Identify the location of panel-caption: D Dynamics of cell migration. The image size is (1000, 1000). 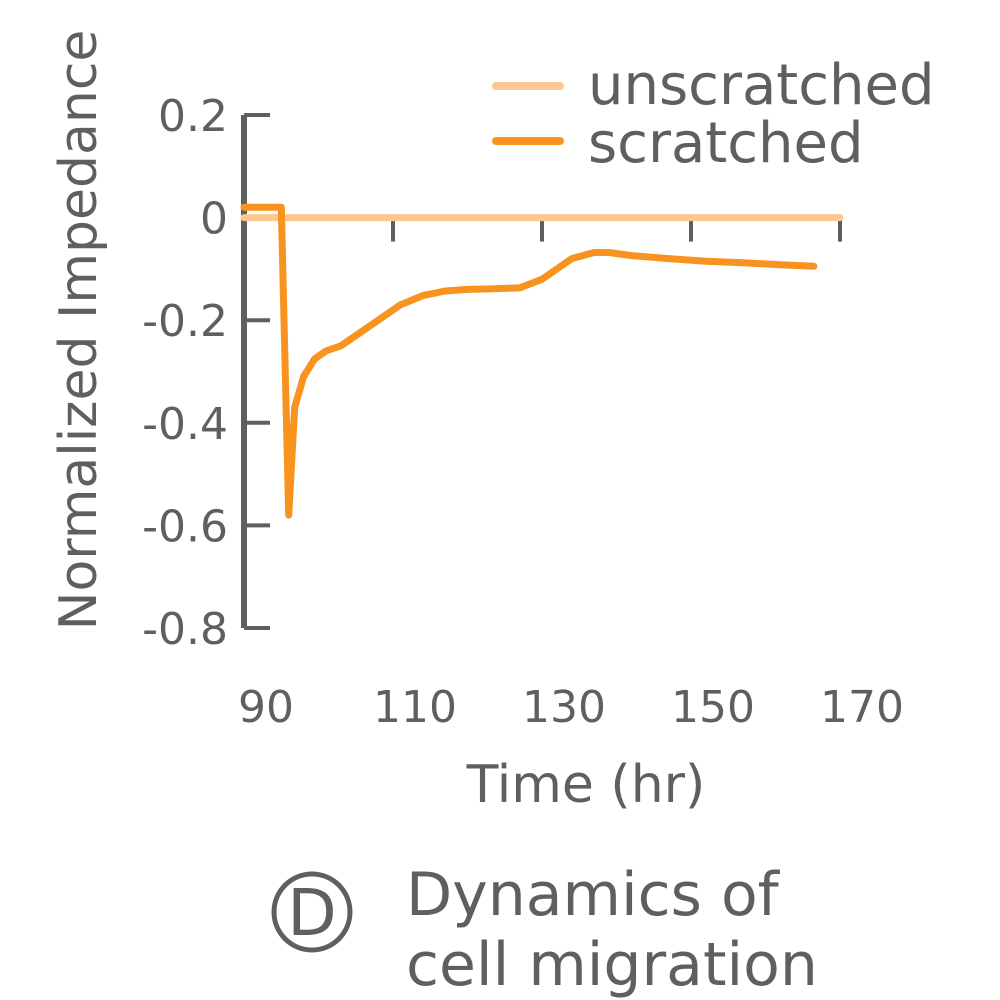
(544, 930).